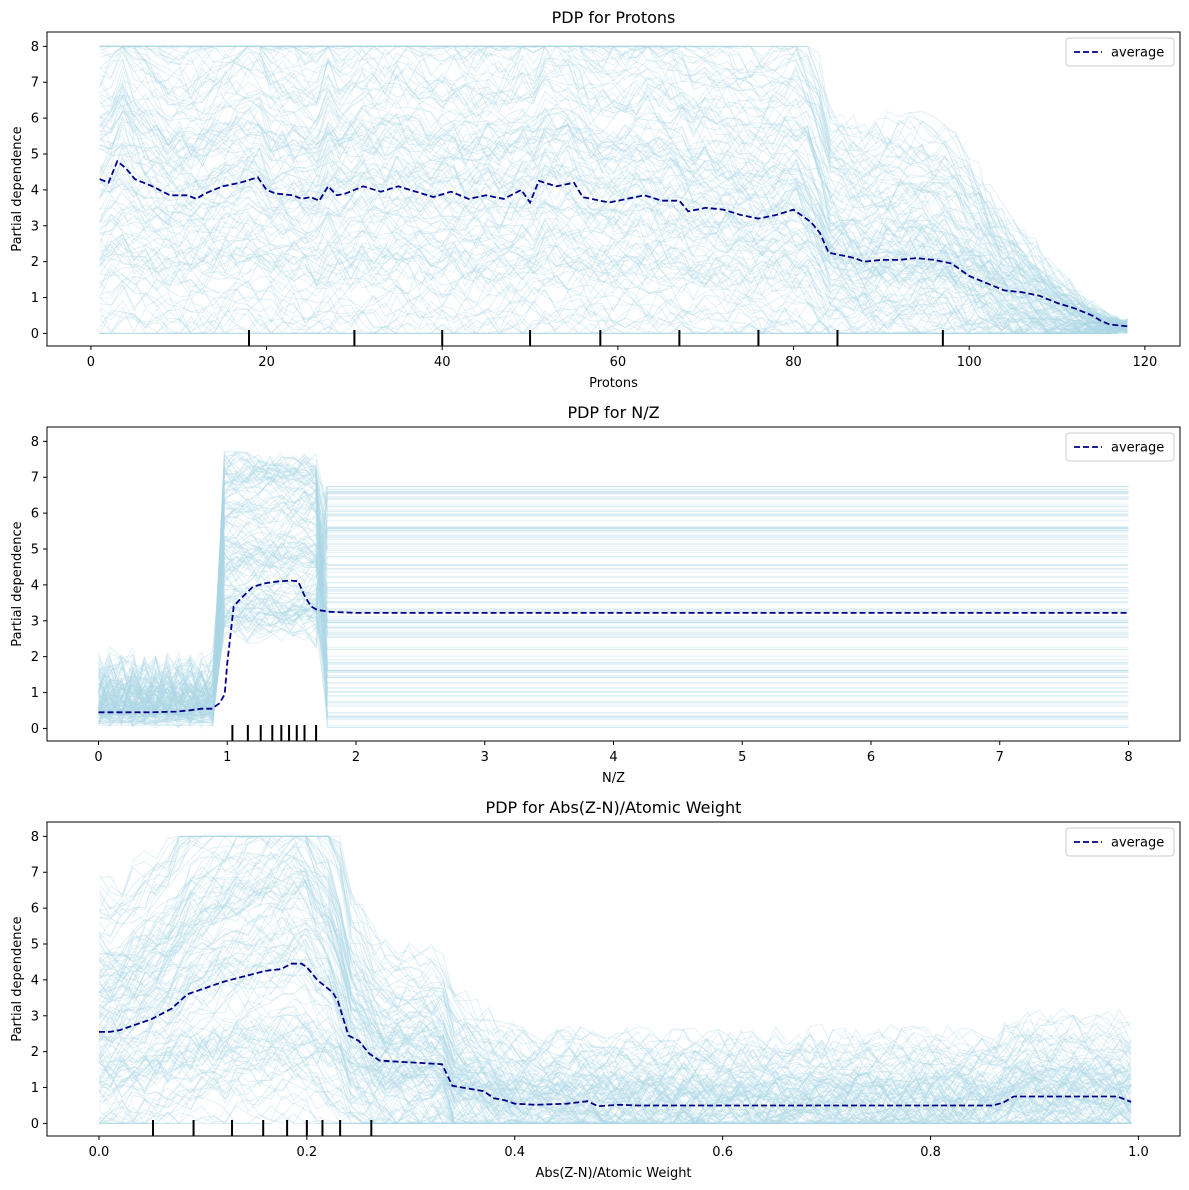  I want to click on legend-box, so click(1120, 447).